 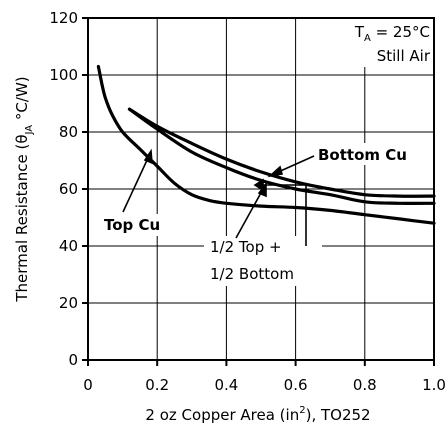 I want to click on x-tick-label: 0, so click(x=88, y=385).